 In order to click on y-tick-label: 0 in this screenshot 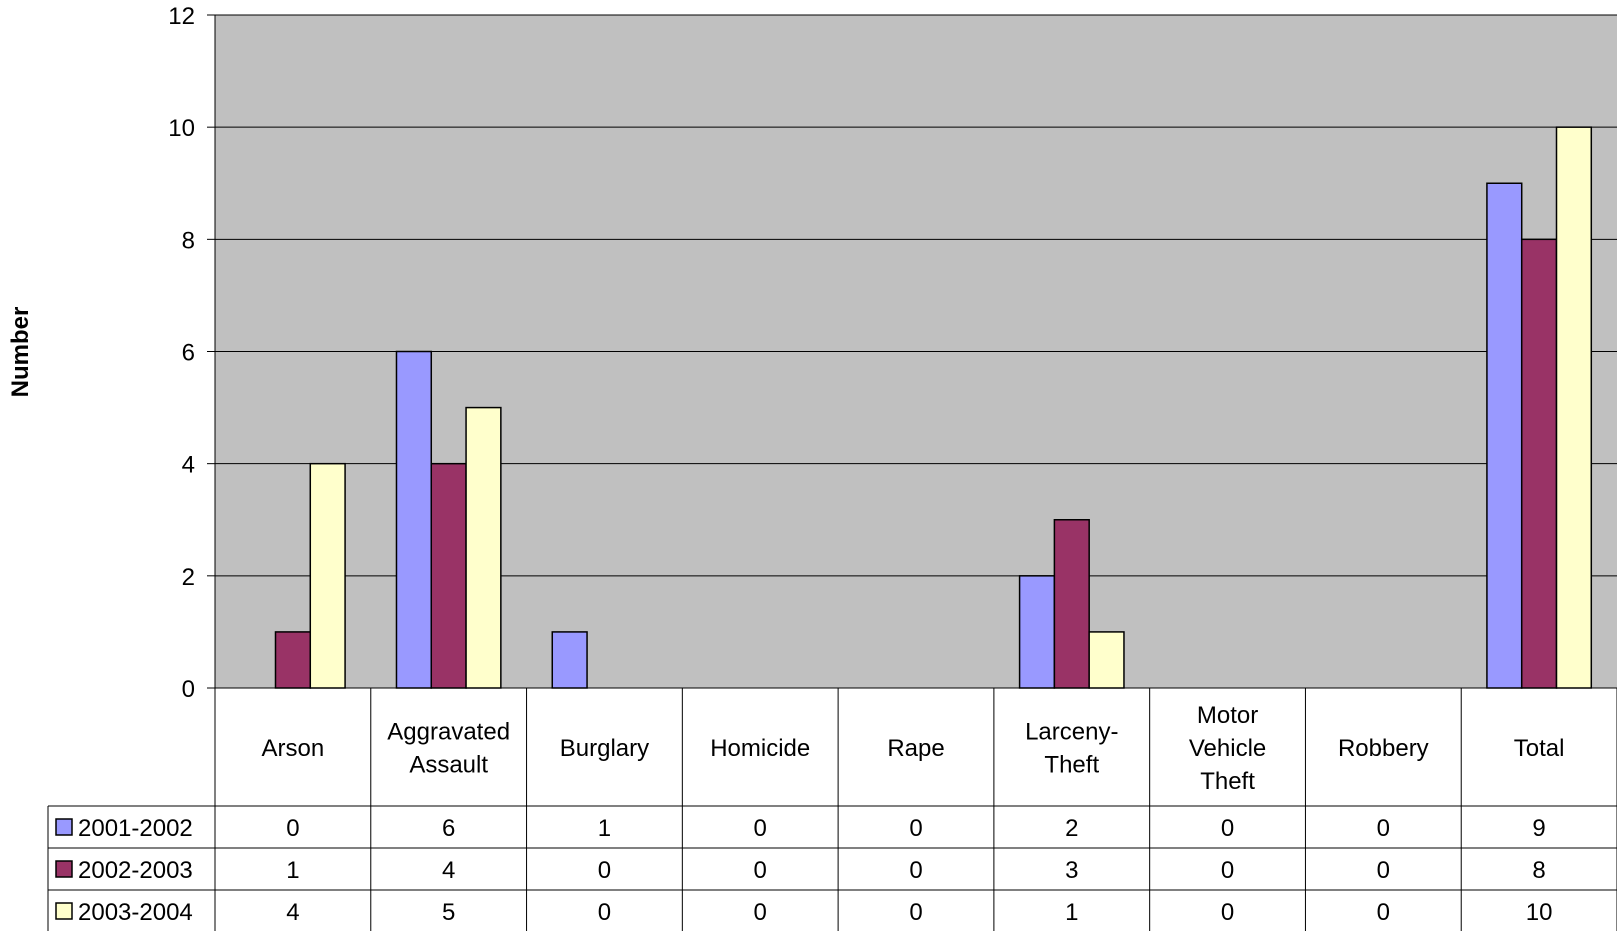, I will do `click(188, 689)`.